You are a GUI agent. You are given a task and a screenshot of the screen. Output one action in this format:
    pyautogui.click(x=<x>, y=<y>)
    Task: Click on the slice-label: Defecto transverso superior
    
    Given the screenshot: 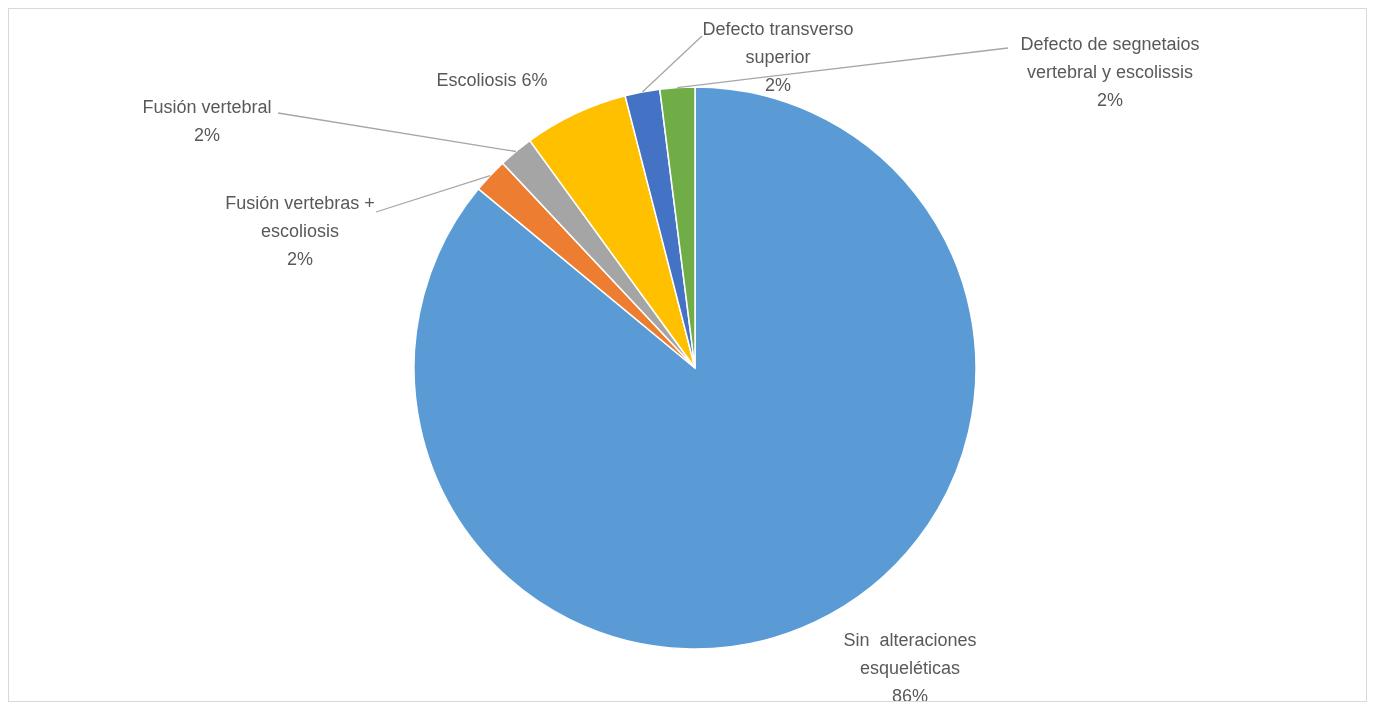 What is the action you would take?
    pyautogui.click(x=778, y=43)
    